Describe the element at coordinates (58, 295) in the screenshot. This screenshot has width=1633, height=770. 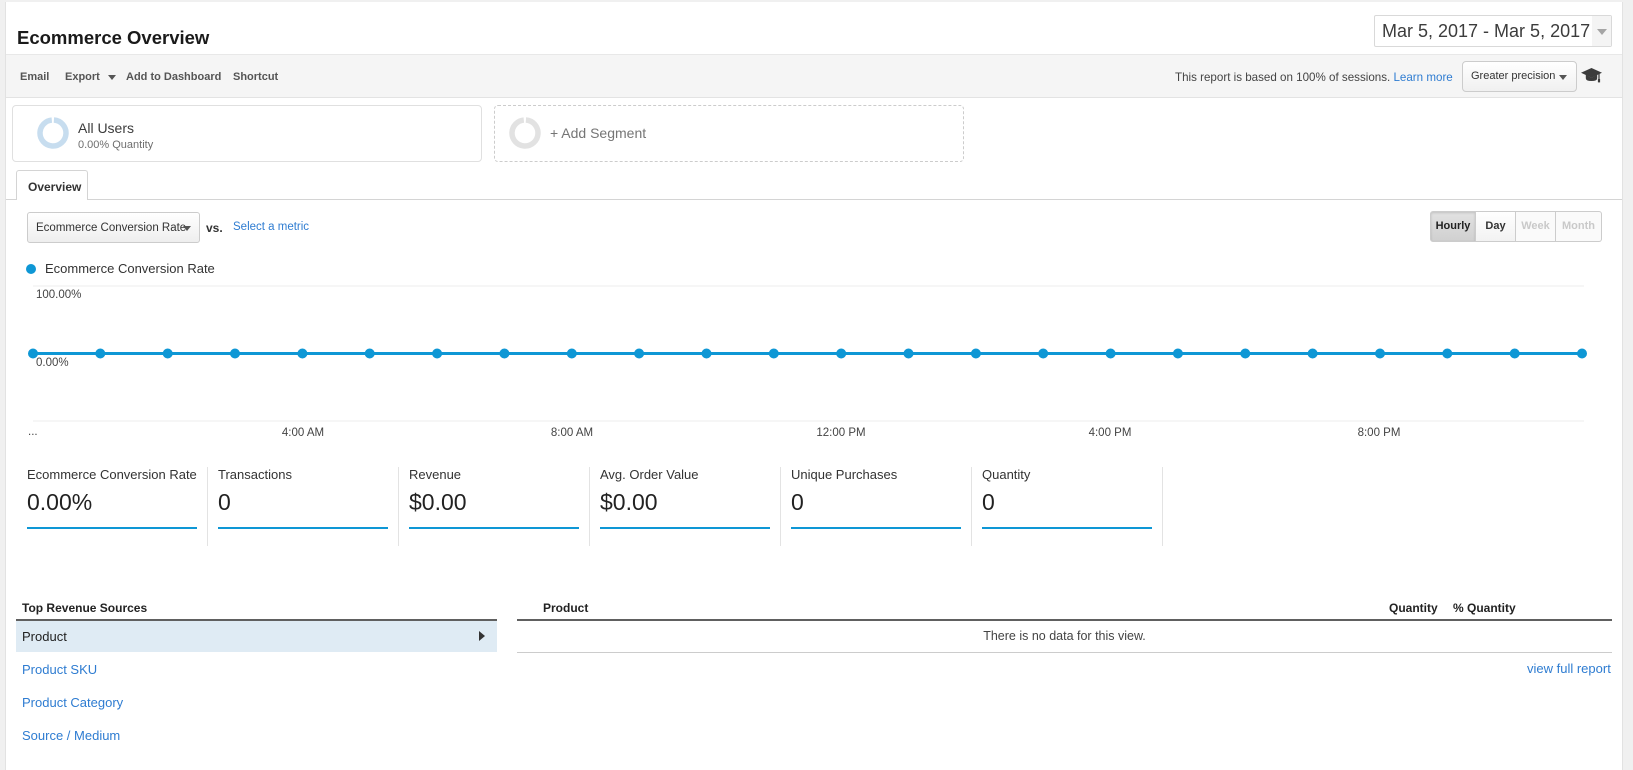
I see `svg-text: 100.00%` at that location.